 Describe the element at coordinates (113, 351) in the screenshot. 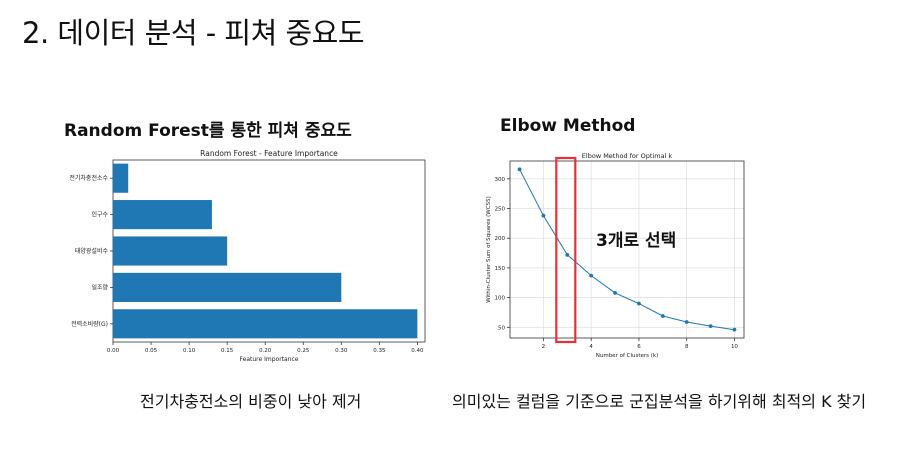

I see `x-tick-label: 0.00` at that location.